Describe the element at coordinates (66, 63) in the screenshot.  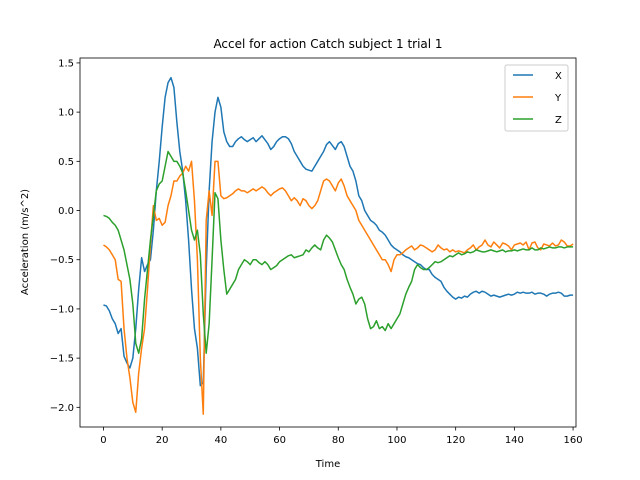
I see `y-tick-label: 1.5` at that location.